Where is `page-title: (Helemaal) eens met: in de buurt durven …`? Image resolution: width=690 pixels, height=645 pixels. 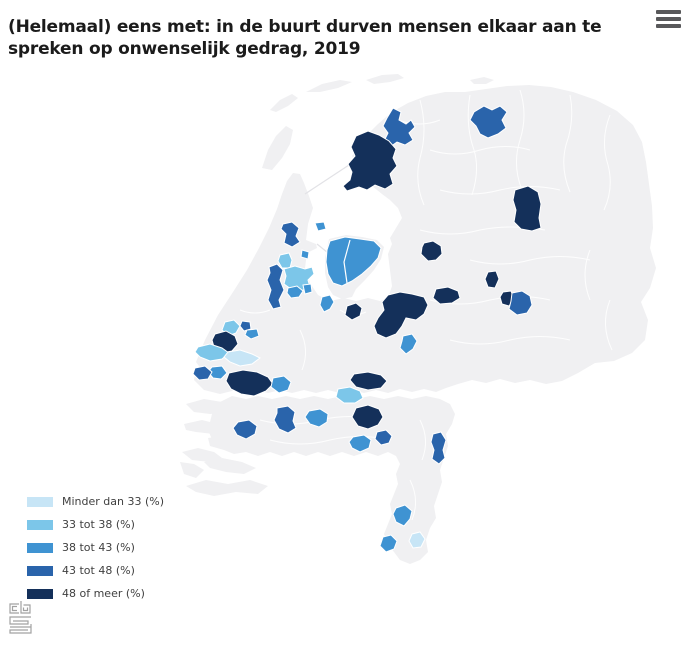 page-title: (Helemaal) eens met: in de buurt durven … is located at coordinates (305, 38).